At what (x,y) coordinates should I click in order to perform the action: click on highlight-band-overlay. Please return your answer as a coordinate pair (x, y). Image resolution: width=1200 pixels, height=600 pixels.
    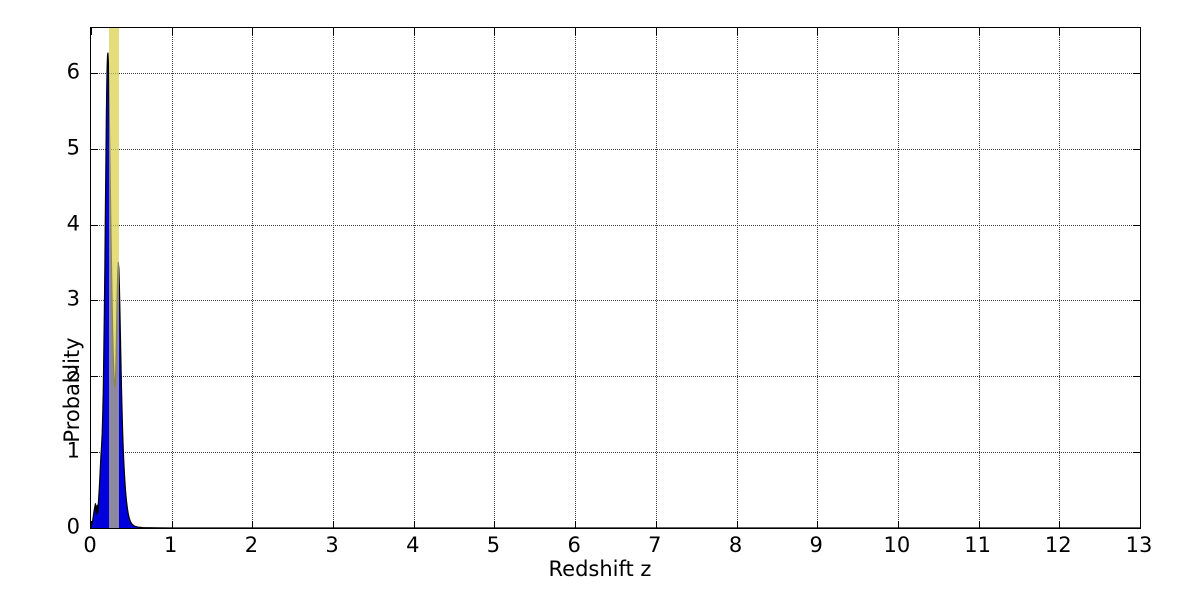
    Looking at the image, I should click on (114, 278).